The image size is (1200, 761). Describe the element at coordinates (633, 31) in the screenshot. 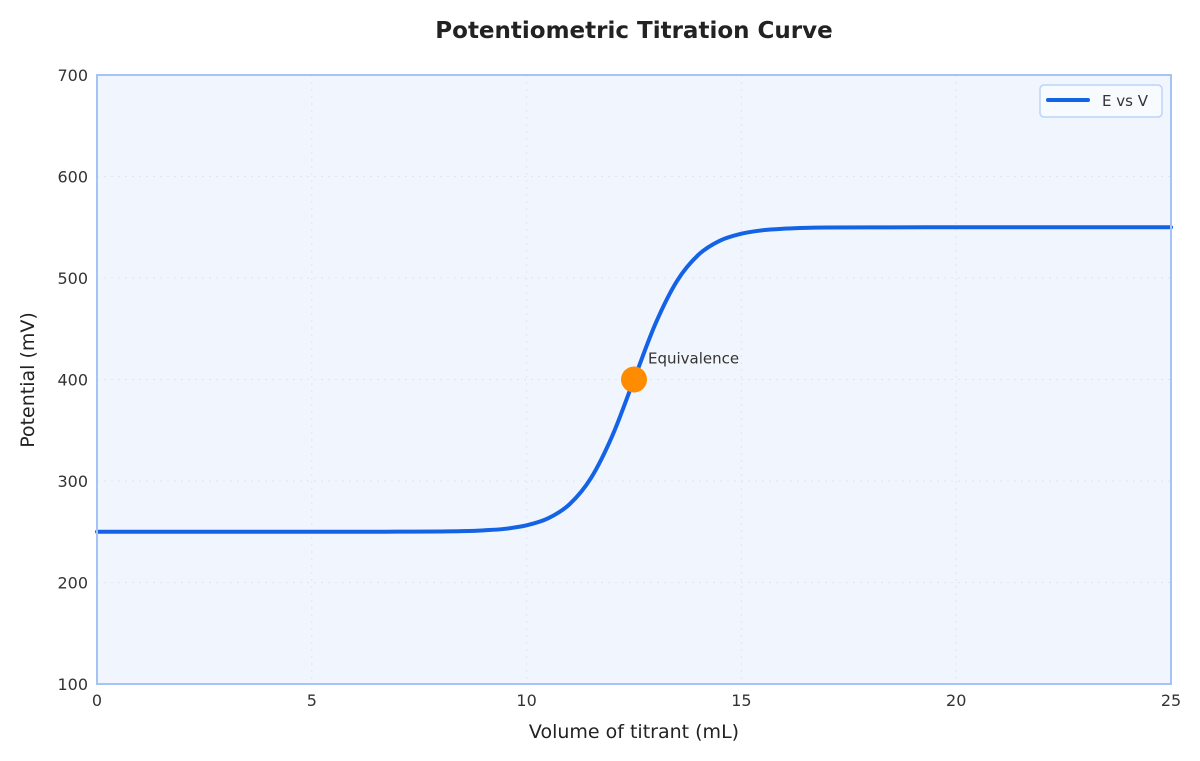

I see `chart-title: Potentiometric Titration Curve` at that location.